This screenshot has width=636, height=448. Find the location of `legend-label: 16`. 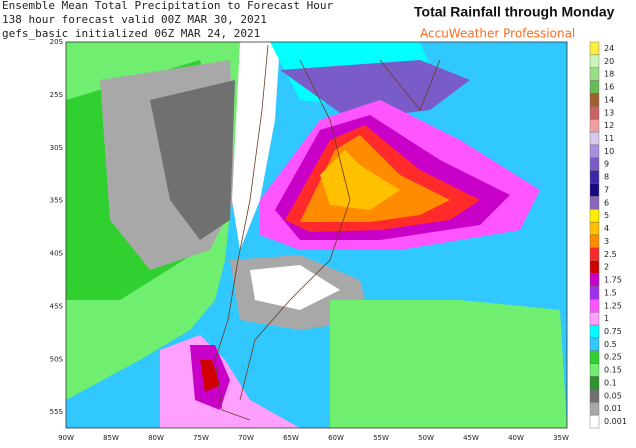

legend-label: 16 is located at coordinates (609, 87).